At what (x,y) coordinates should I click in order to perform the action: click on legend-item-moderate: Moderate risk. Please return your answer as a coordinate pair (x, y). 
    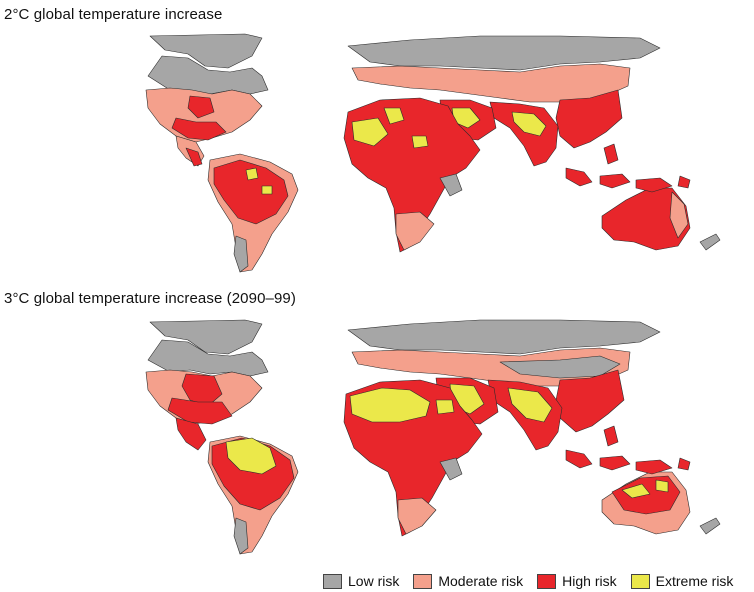
    Looking at the image, I should click on (468, 581).